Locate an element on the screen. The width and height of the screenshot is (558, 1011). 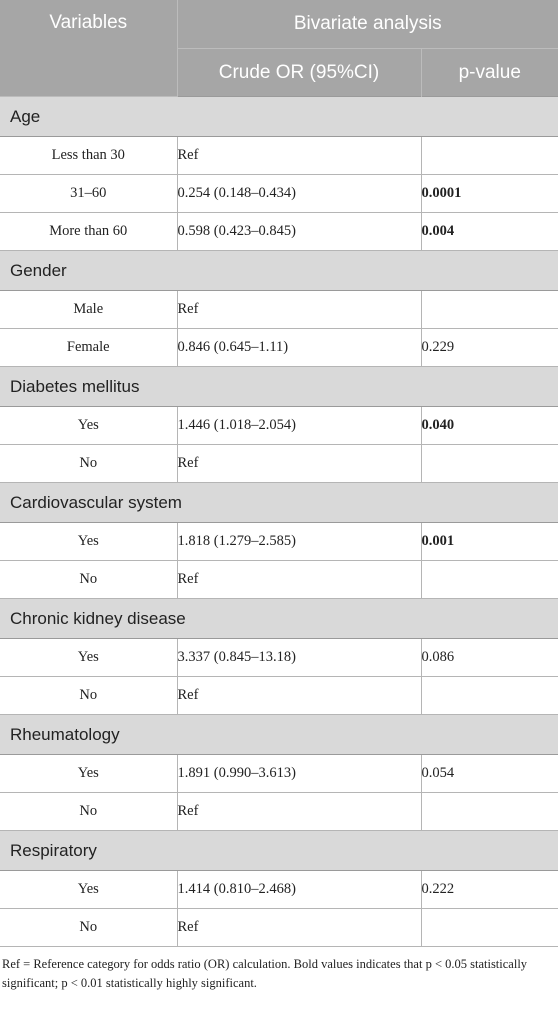
header-bivariate: Bivariate analysis is located at coordinates (367, 24).